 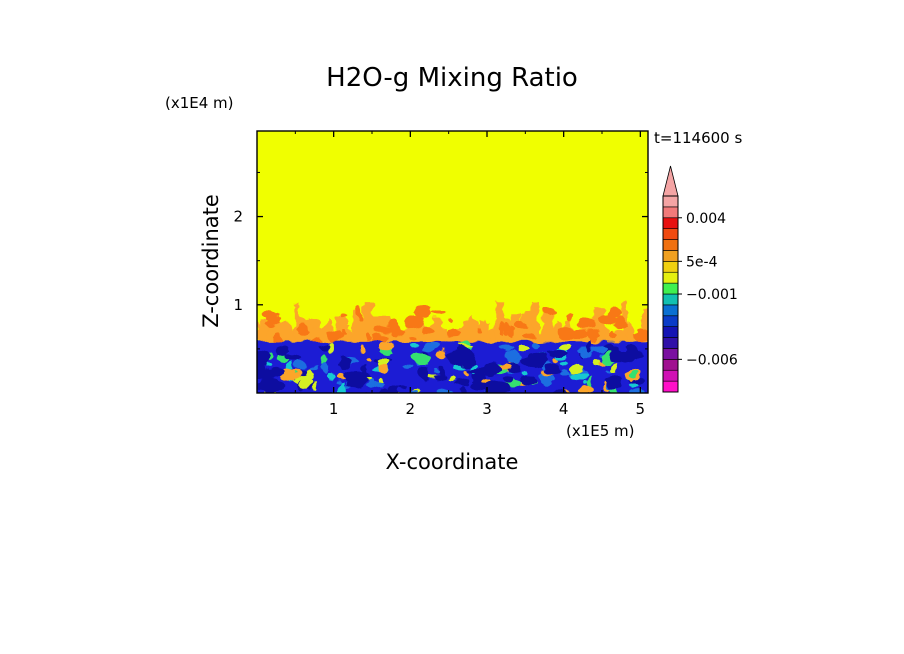 What do you see at coordinates (452, 78) in the screenshot?
I see `chart-title: H2O-g Mixing Ratio` at bounding box center [452, 78].